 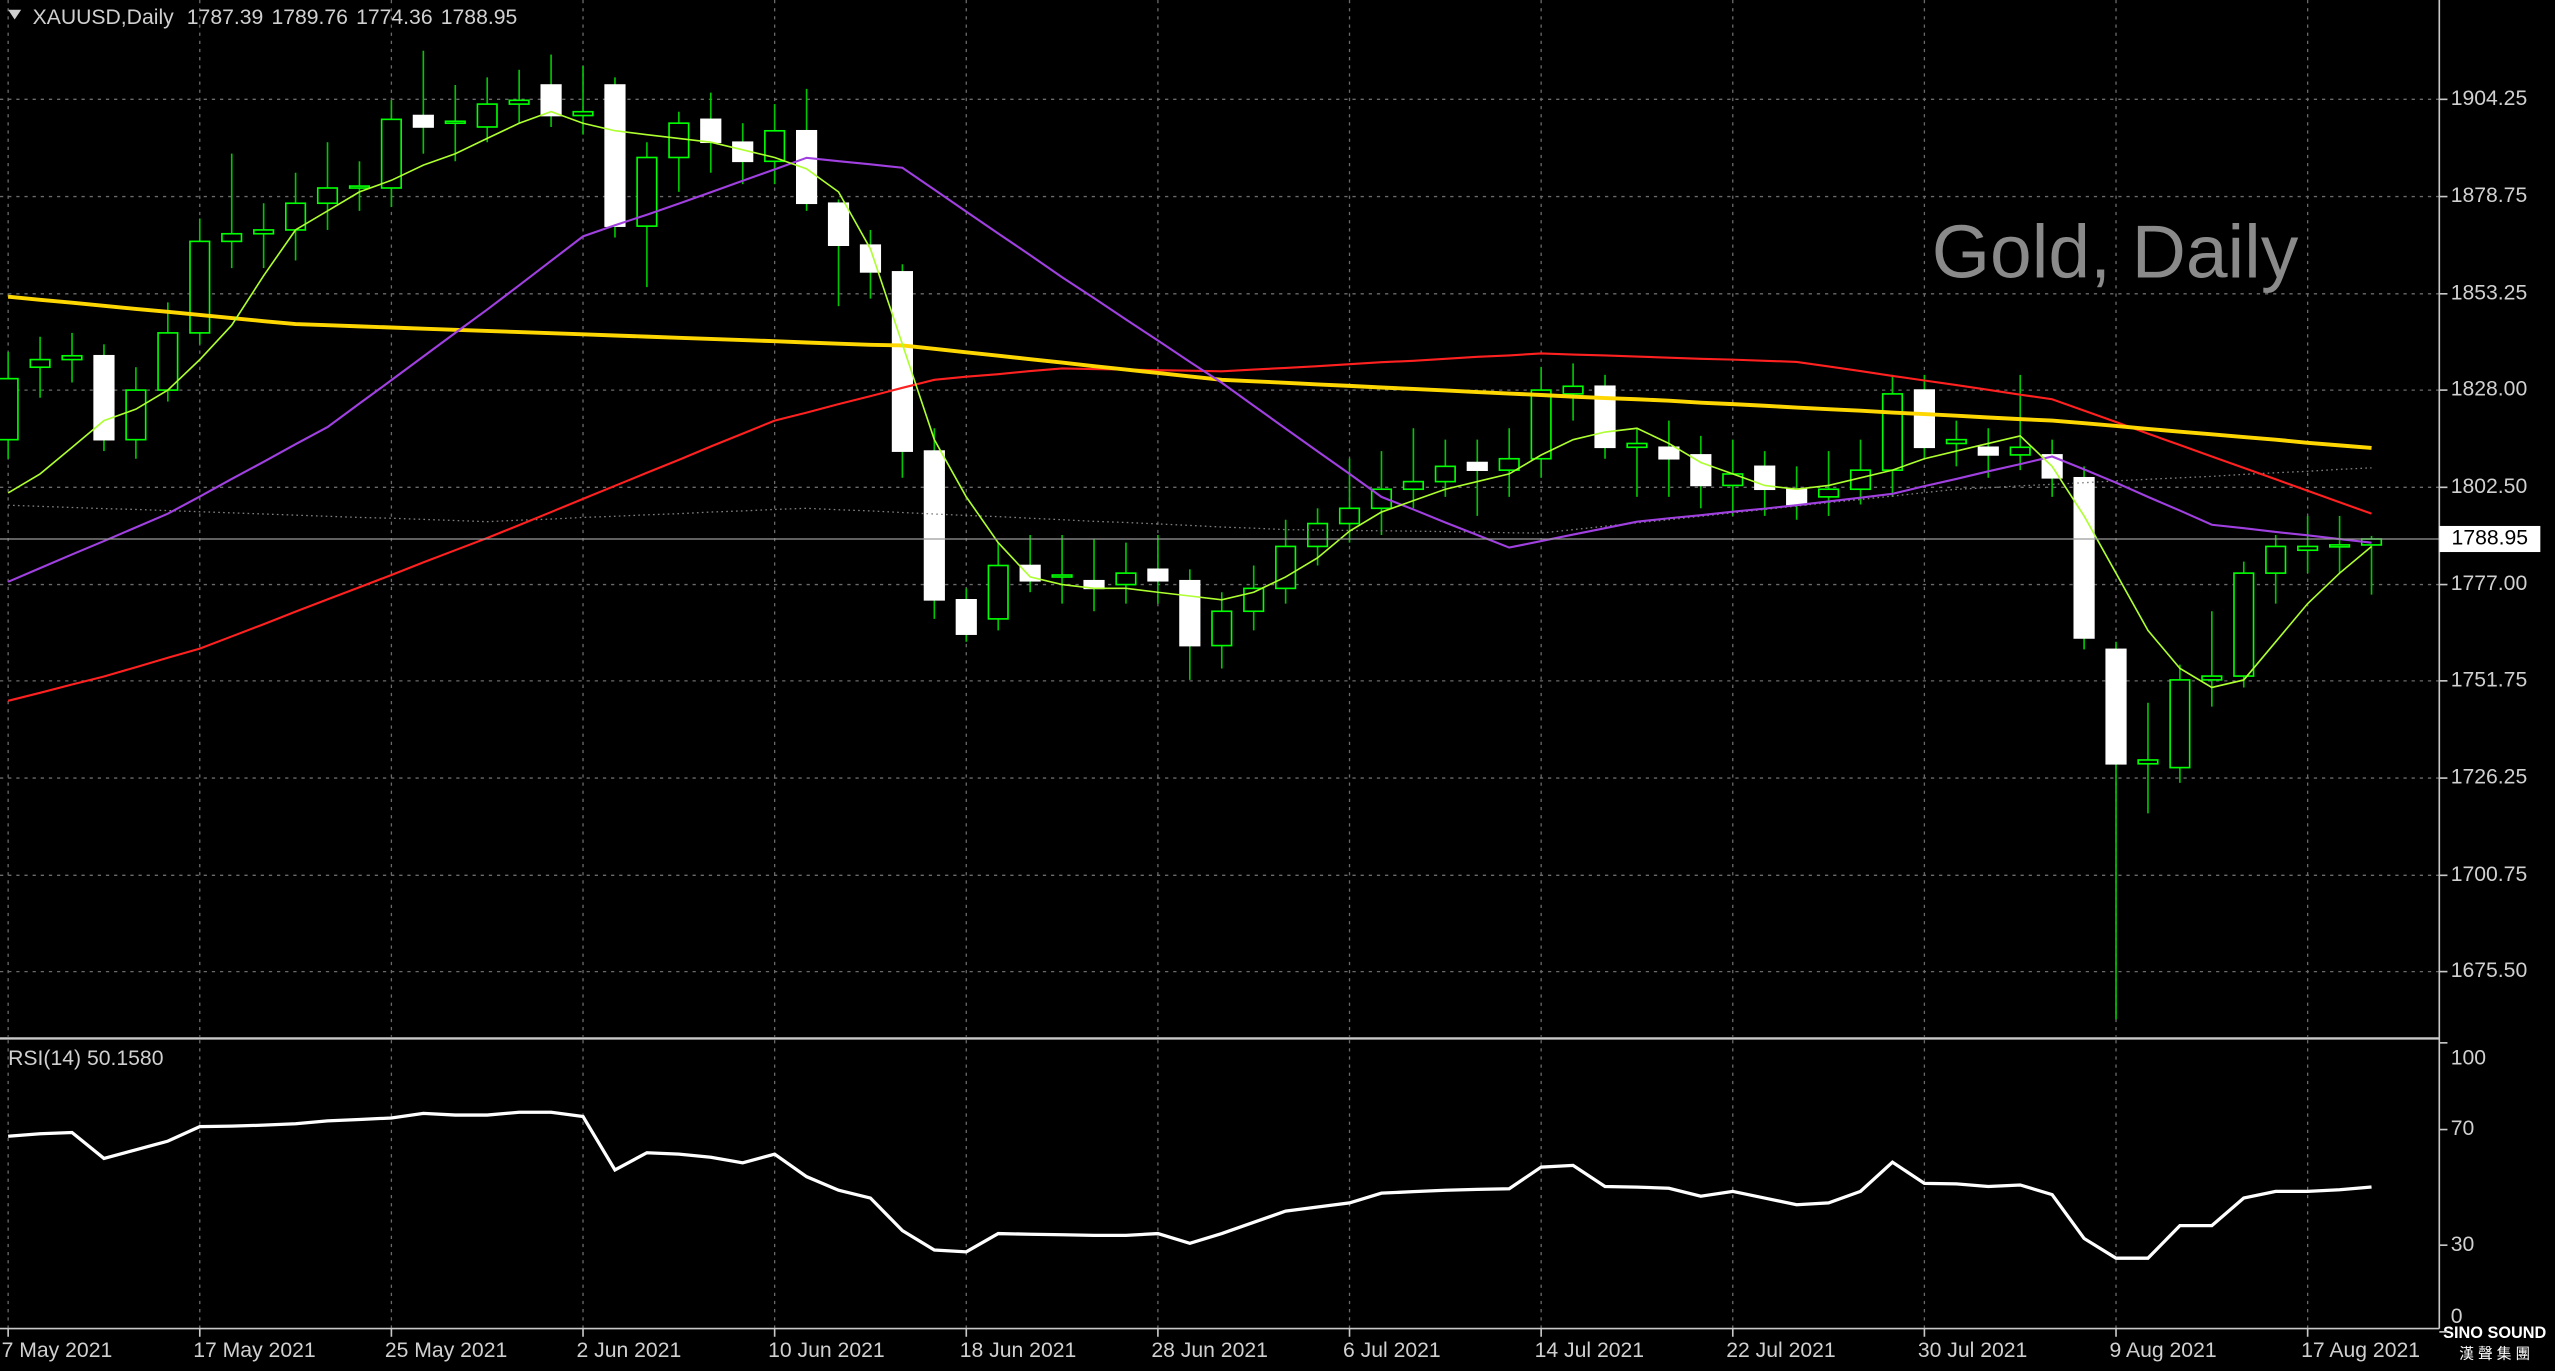 I want to click on y-tick-label: 100, so click(x=2468, y=1058).